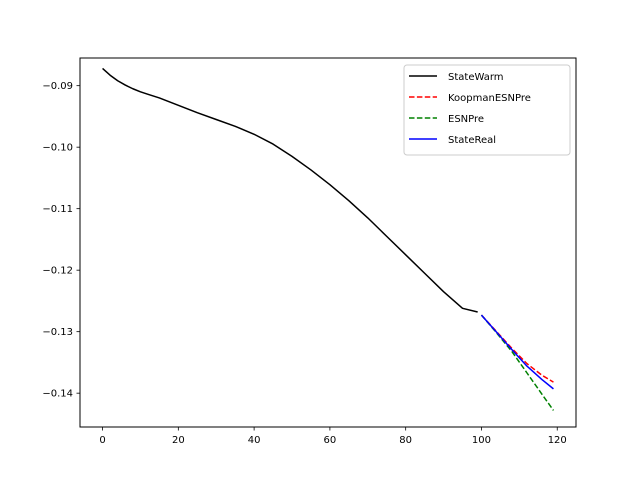  I want to click on y-tick-label: −0.09, so click(57, 86).